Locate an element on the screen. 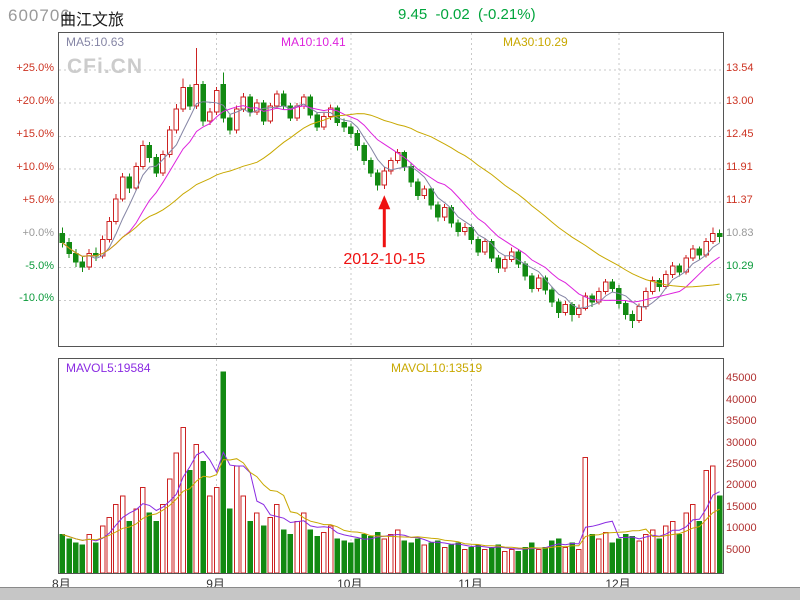 The width and height of the screenshot is (800, 600). volume-tick: 25000 is located at coordinates (741, 464).